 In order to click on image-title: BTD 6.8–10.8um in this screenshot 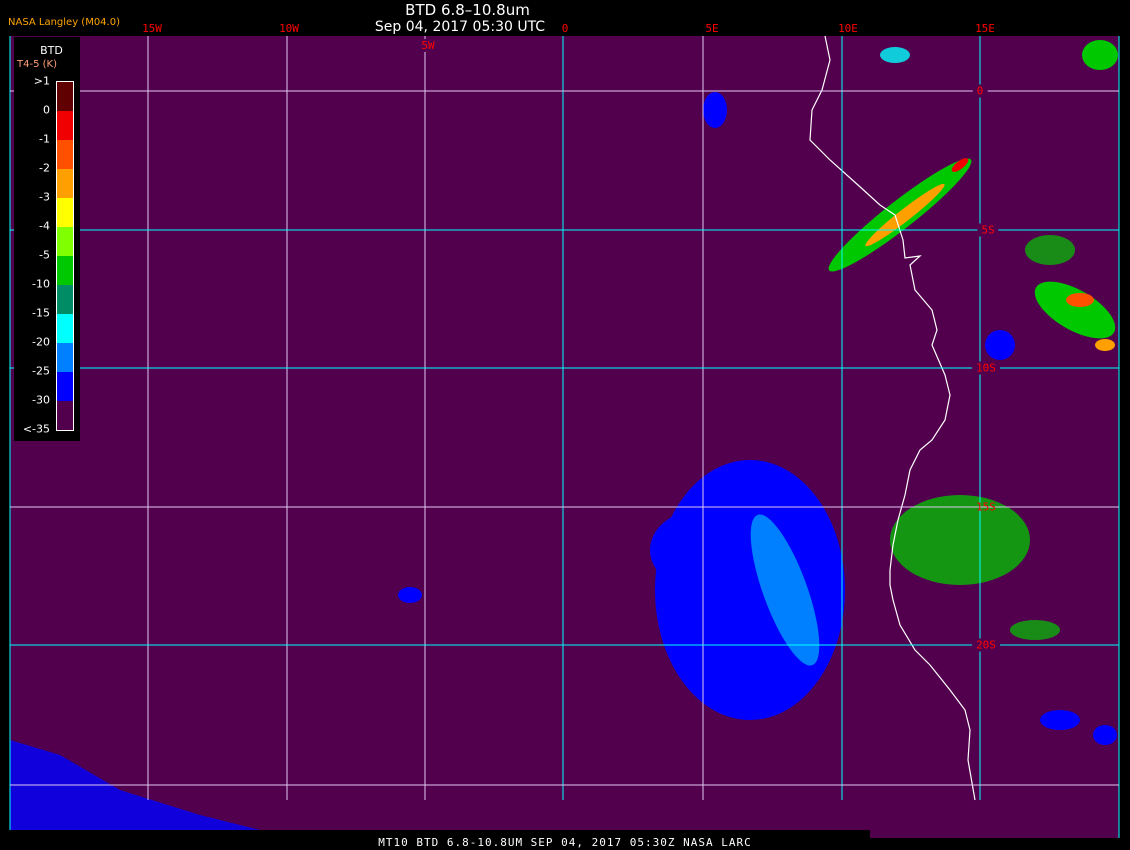, I will do `click(467, 10)`.